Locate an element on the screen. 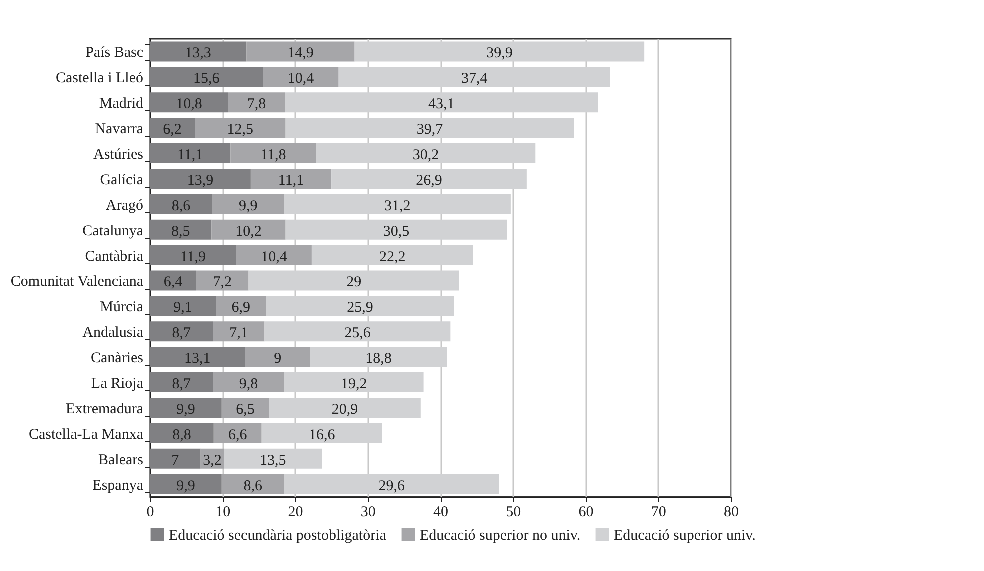 This screenshot has height=571, width=984. data-label: 31,2 is located at coordinates (397, 206).